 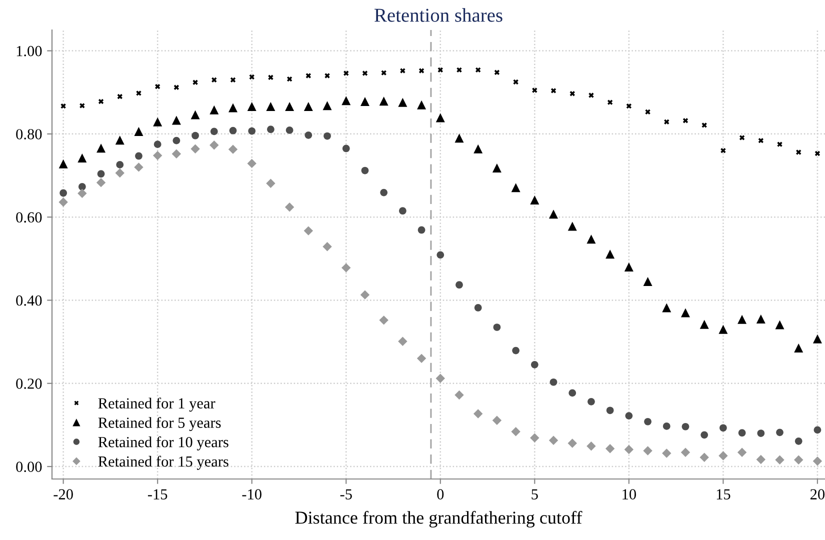 What do you see at coordinates (29, 51) in the screenshot?
I see `y-tick-label: 1.00` at bounding box center [29, 51].